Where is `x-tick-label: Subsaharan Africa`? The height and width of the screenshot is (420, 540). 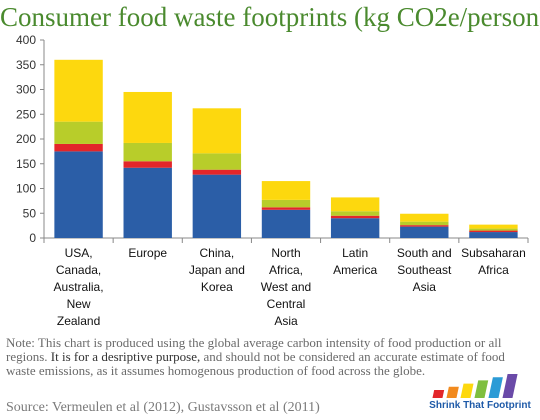 x-tick-label: Subsaharan Africa is located at coordinates (493, 261).